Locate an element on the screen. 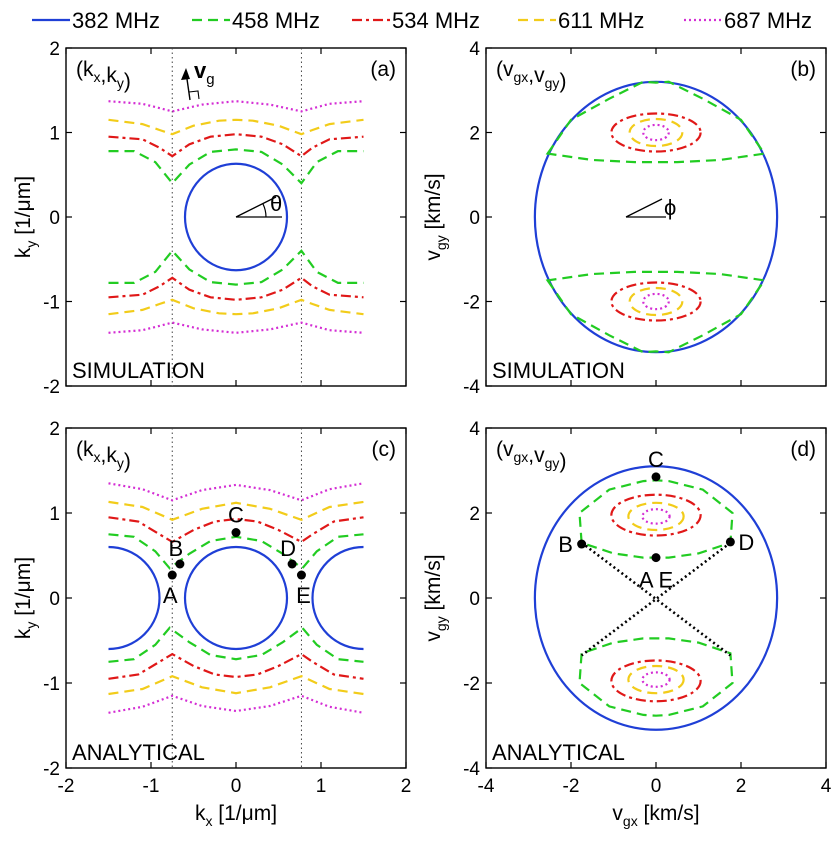 The height and width of the screenshot is (844, 838). x-axis-sub: gx is located at coordinates (630, 821).